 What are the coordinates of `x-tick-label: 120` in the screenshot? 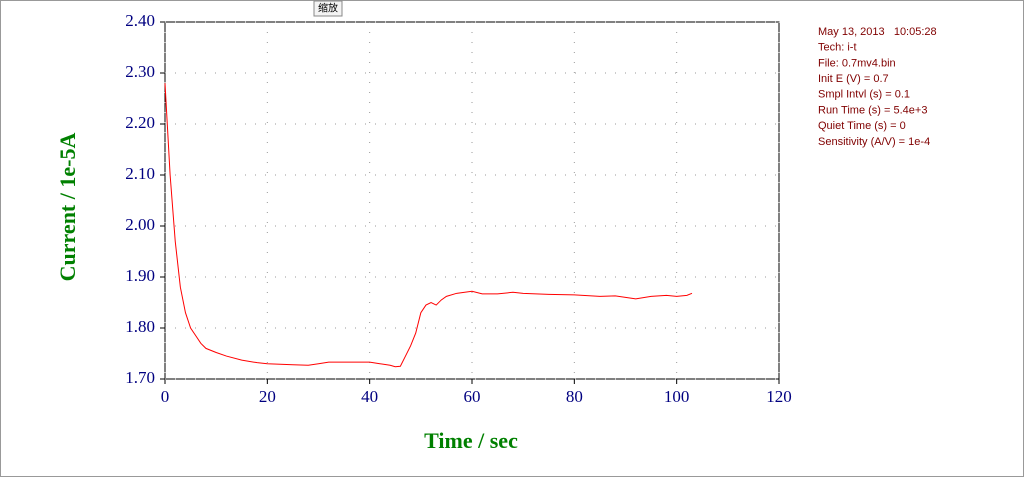 It's located at (779, 396).